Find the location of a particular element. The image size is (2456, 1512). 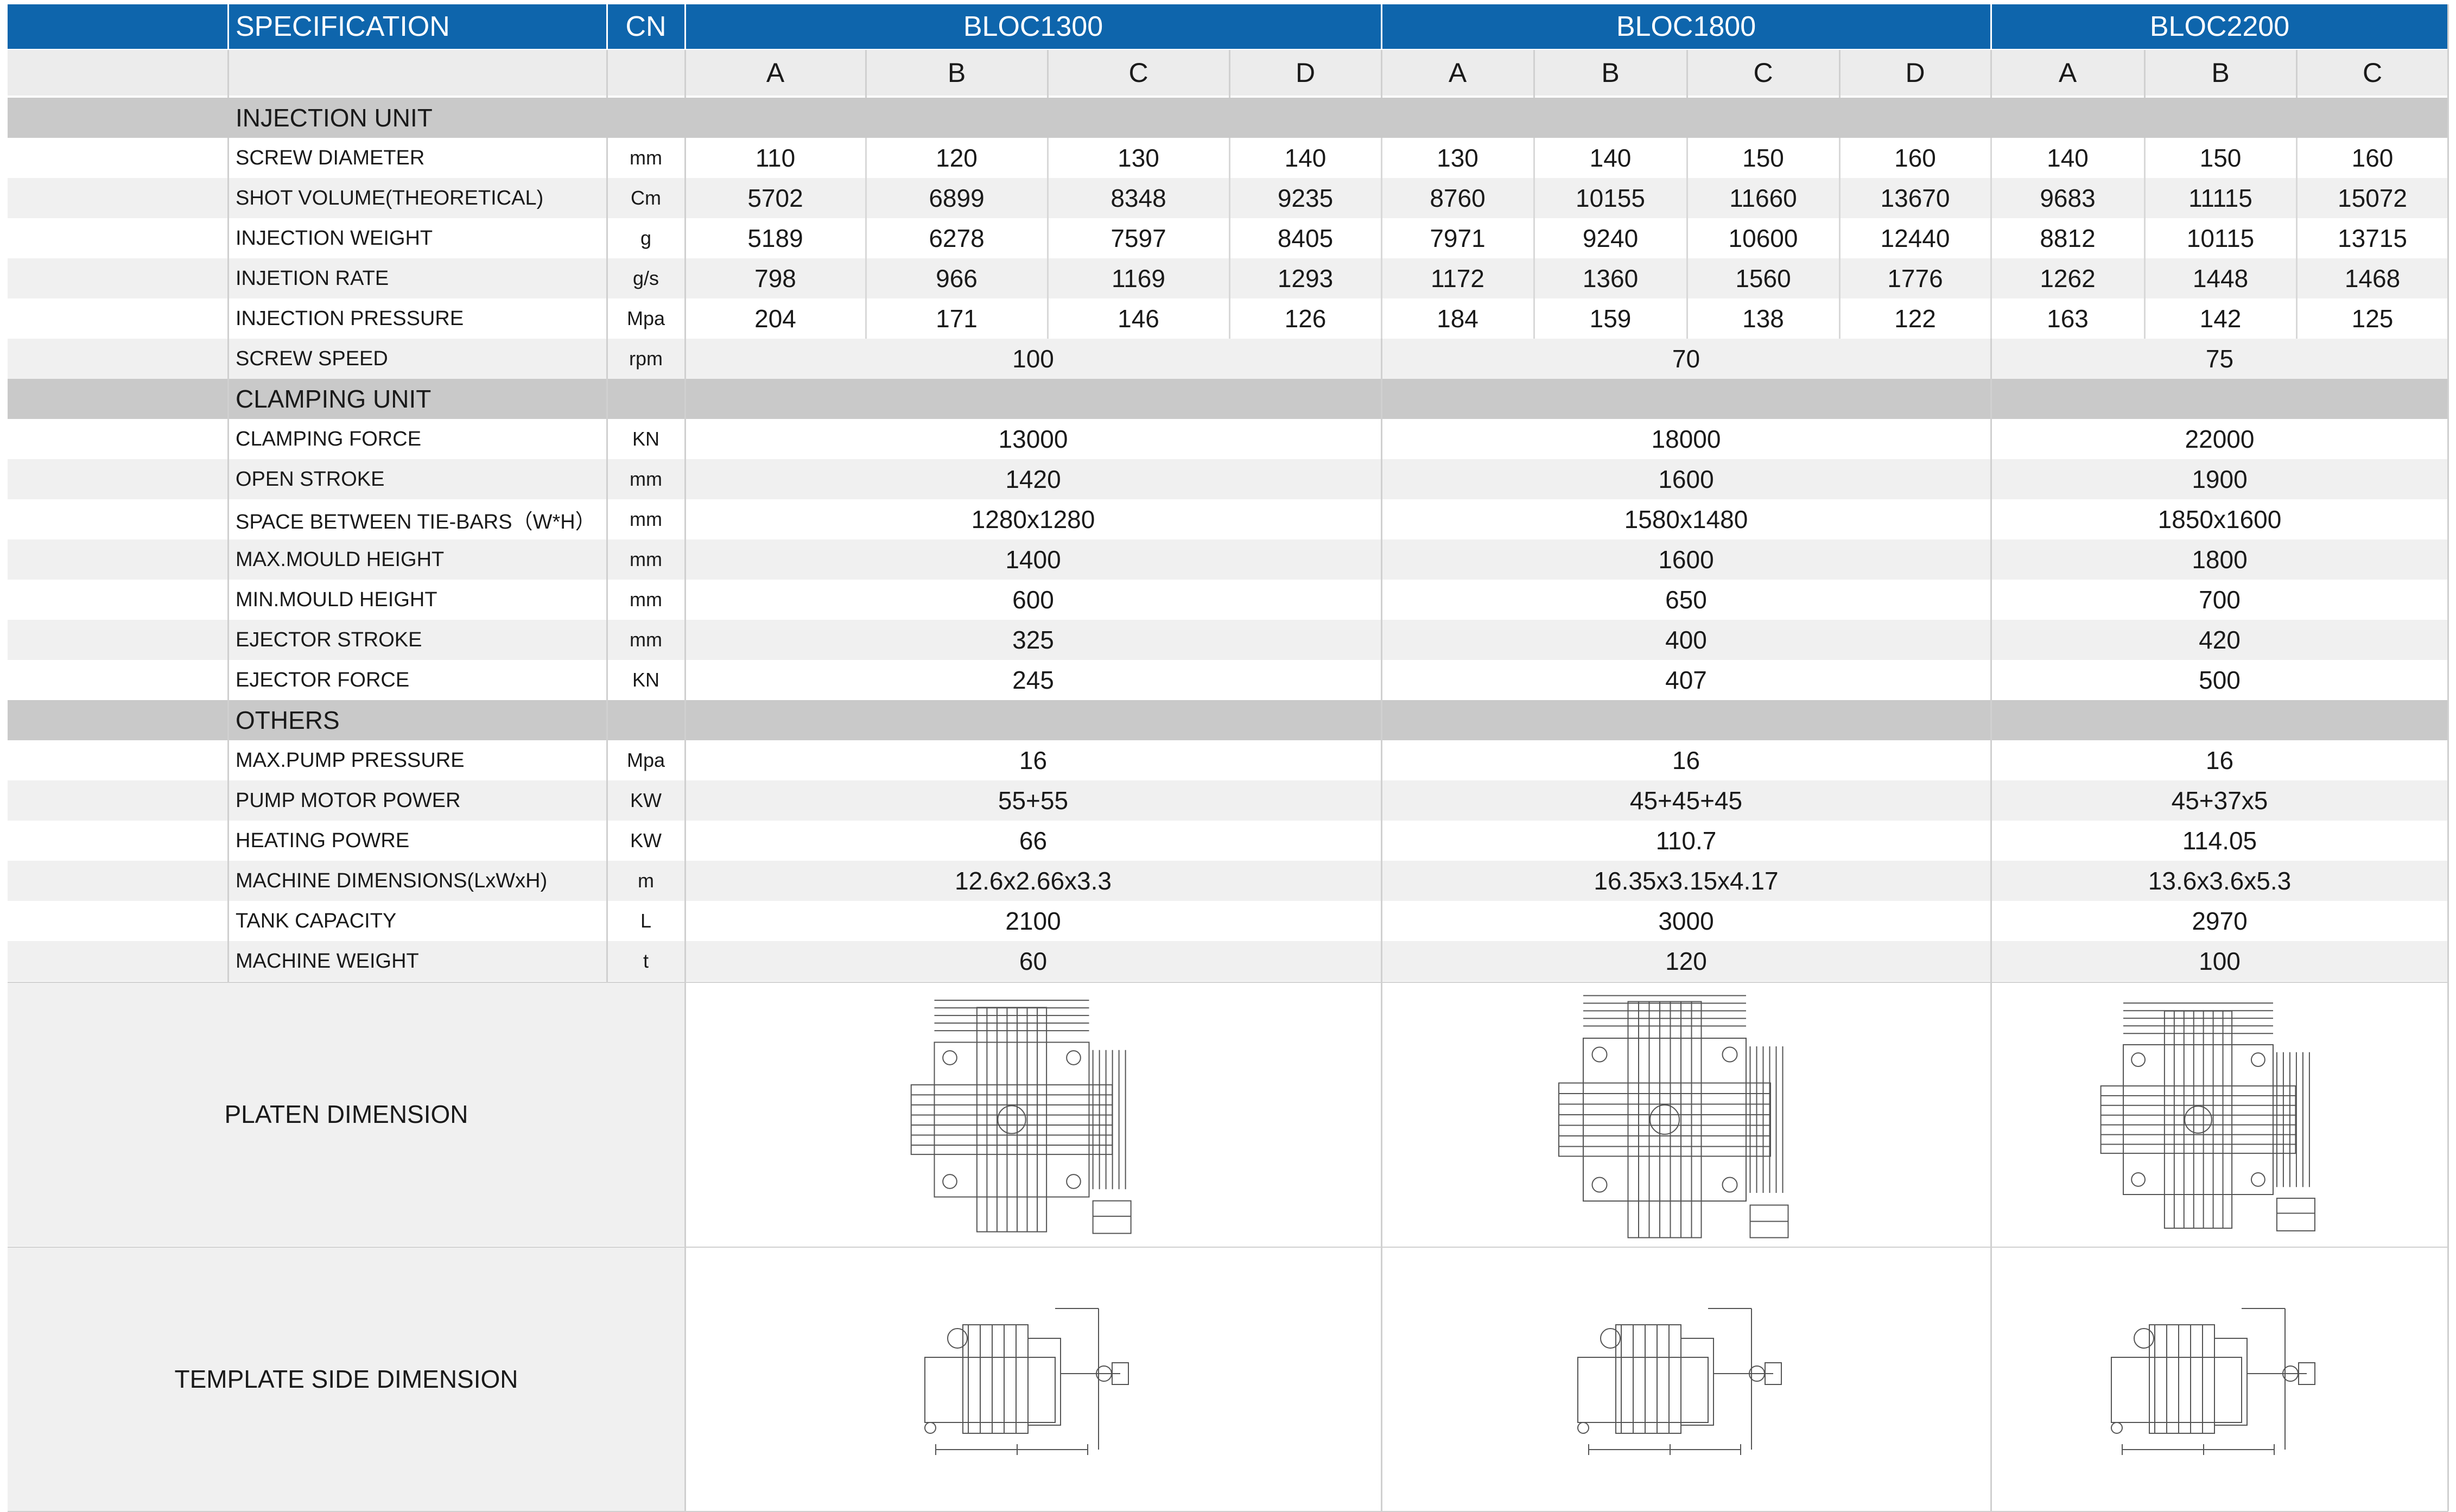

value-cell: 8405 is located at coordinates (1305, 238).